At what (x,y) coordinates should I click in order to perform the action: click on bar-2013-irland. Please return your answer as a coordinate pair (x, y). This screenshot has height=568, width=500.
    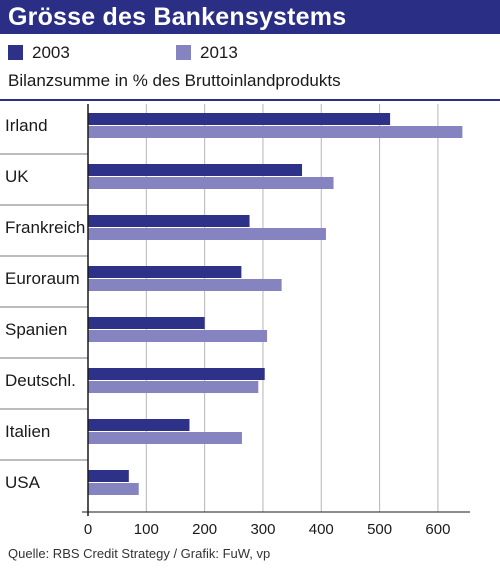
    Looking at the image, I should click on (275, 132).